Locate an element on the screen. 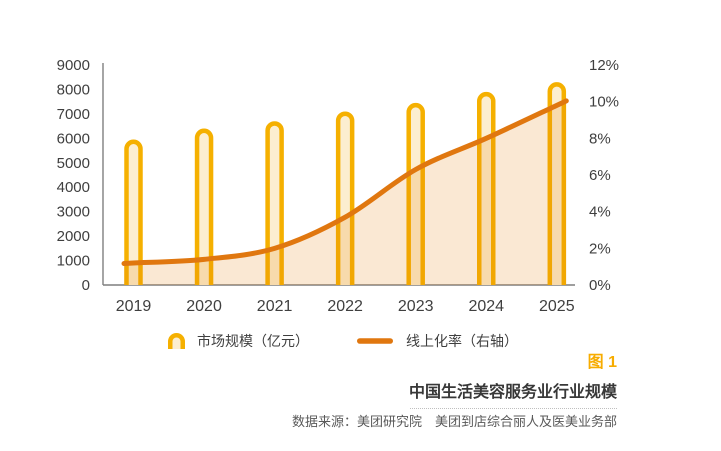  svg-text: 12% is located at coordinates (604, 65).